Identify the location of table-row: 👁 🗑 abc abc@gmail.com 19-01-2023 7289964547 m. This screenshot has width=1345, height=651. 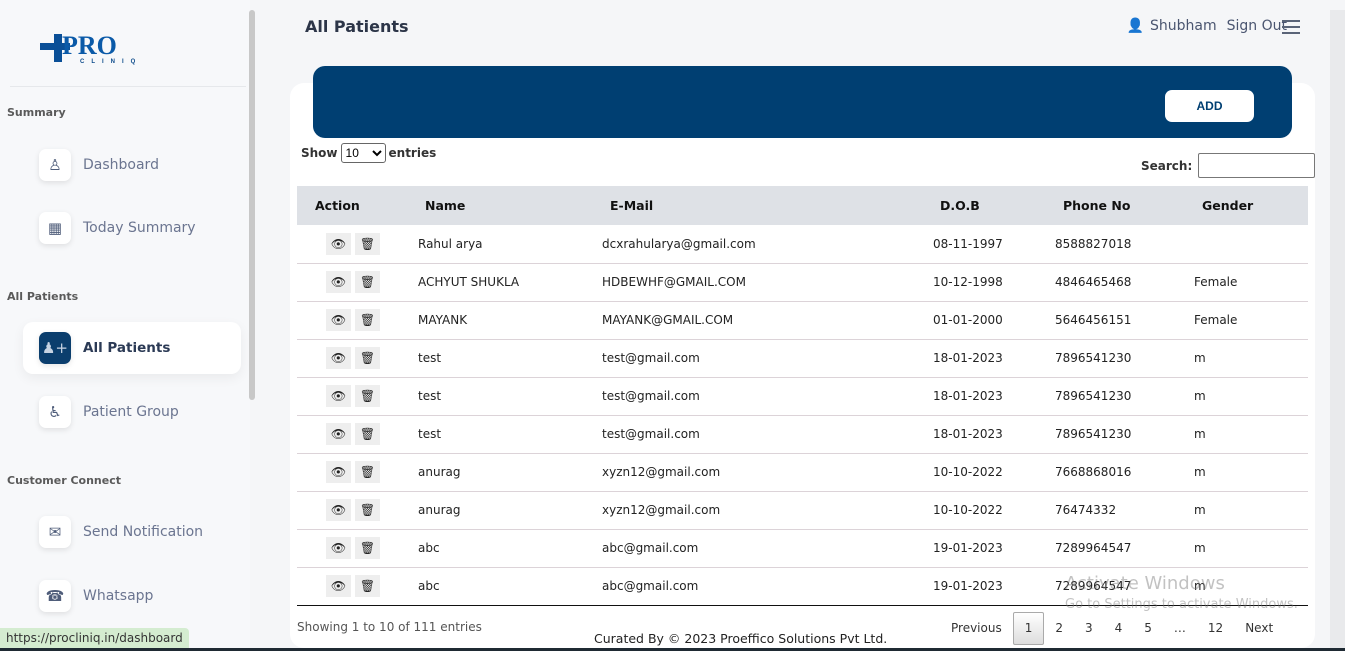
(802, 548).